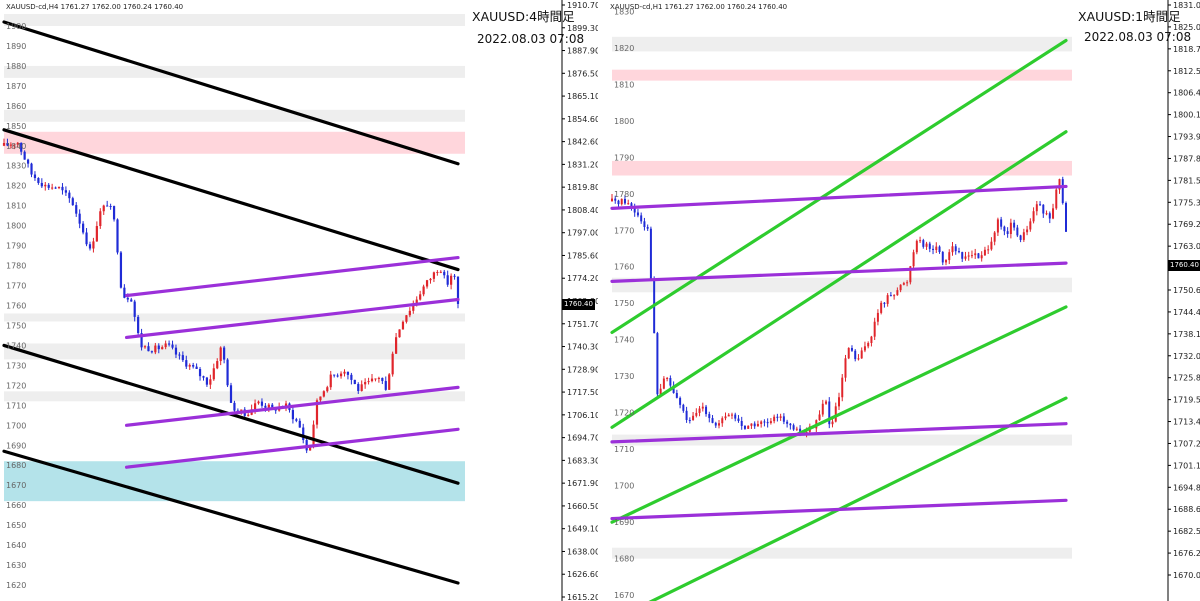  Describe the element at coordinates (16, 286) in the screenshot. I see `h4-inner-tick: 1770` at that location.